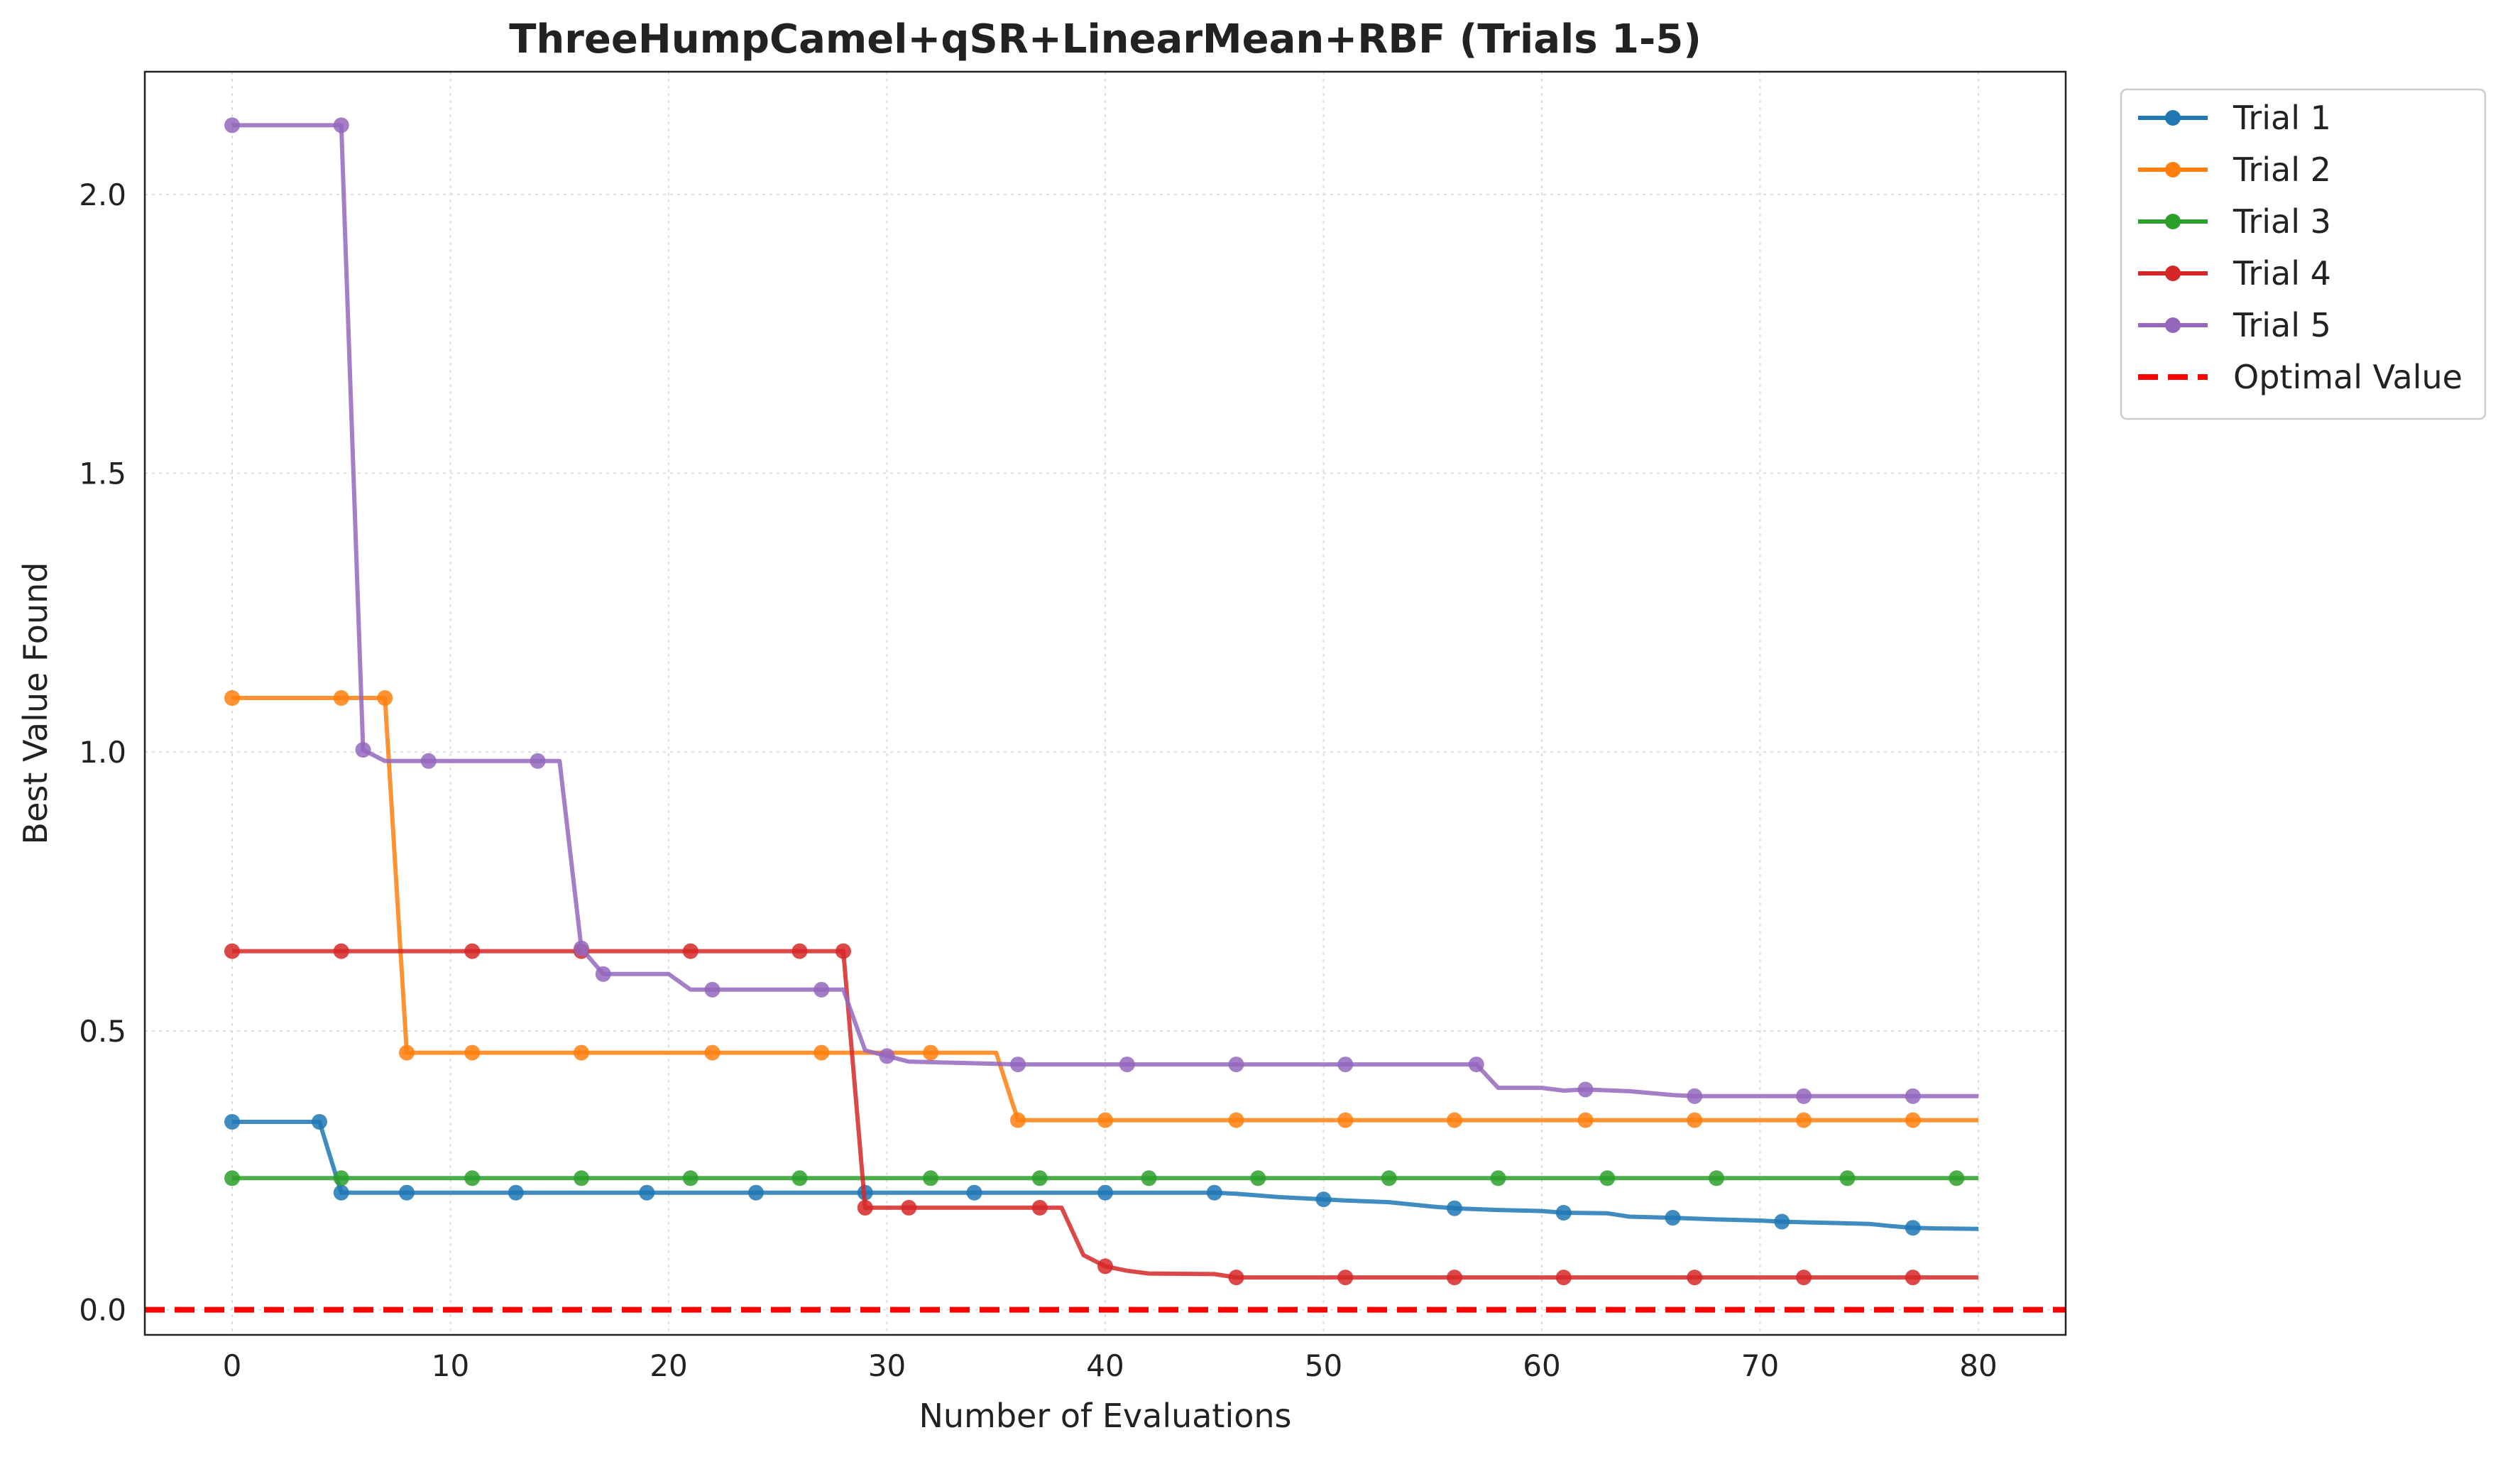 The width and height of the screenshot is (2520, 1457). What do you see at coordinates (2282, 222) in the screenshot?
I see `legend-label: Trial 3` at bounding box center [2282, 222].